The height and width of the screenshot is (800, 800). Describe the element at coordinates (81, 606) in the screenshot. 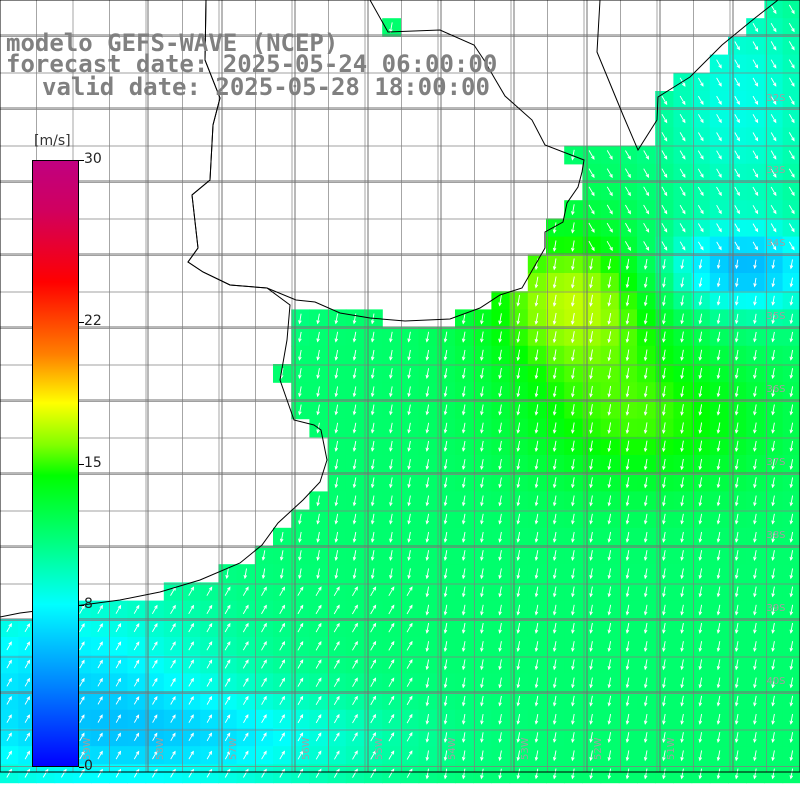

I see `colorbar-tickmark` at that location.